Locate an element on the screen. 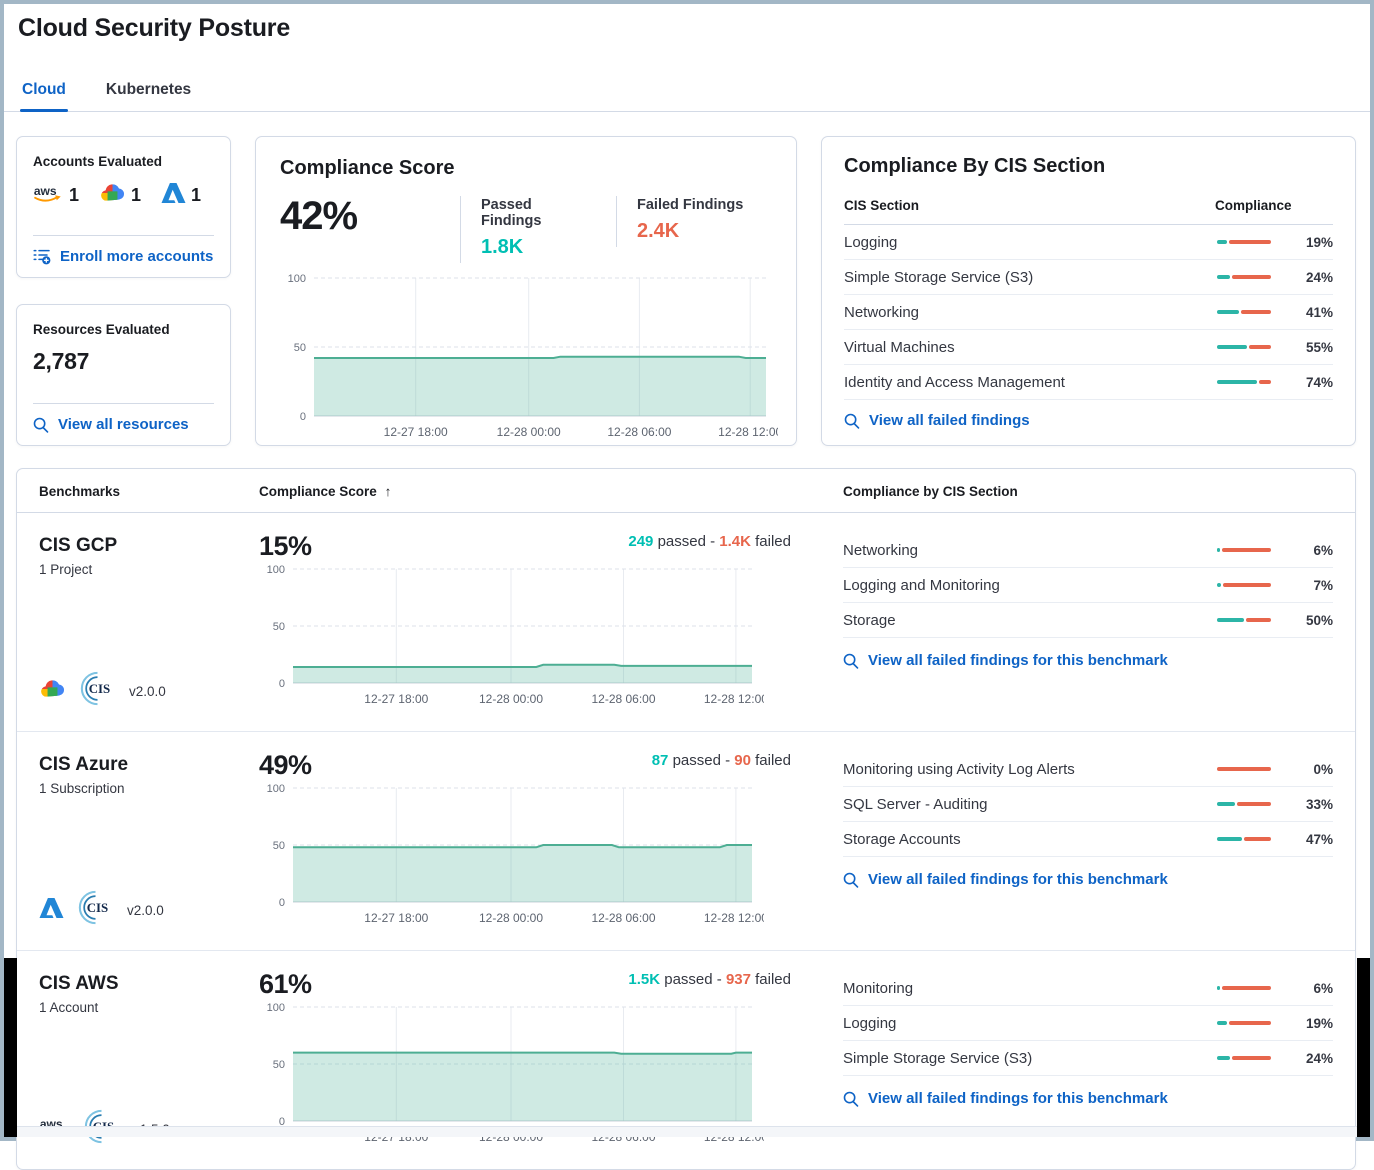 This screenshot has height=1170, width=1374. enroll-more-accounts-link: Enroll more accounts is located at coordinates (123, 256).